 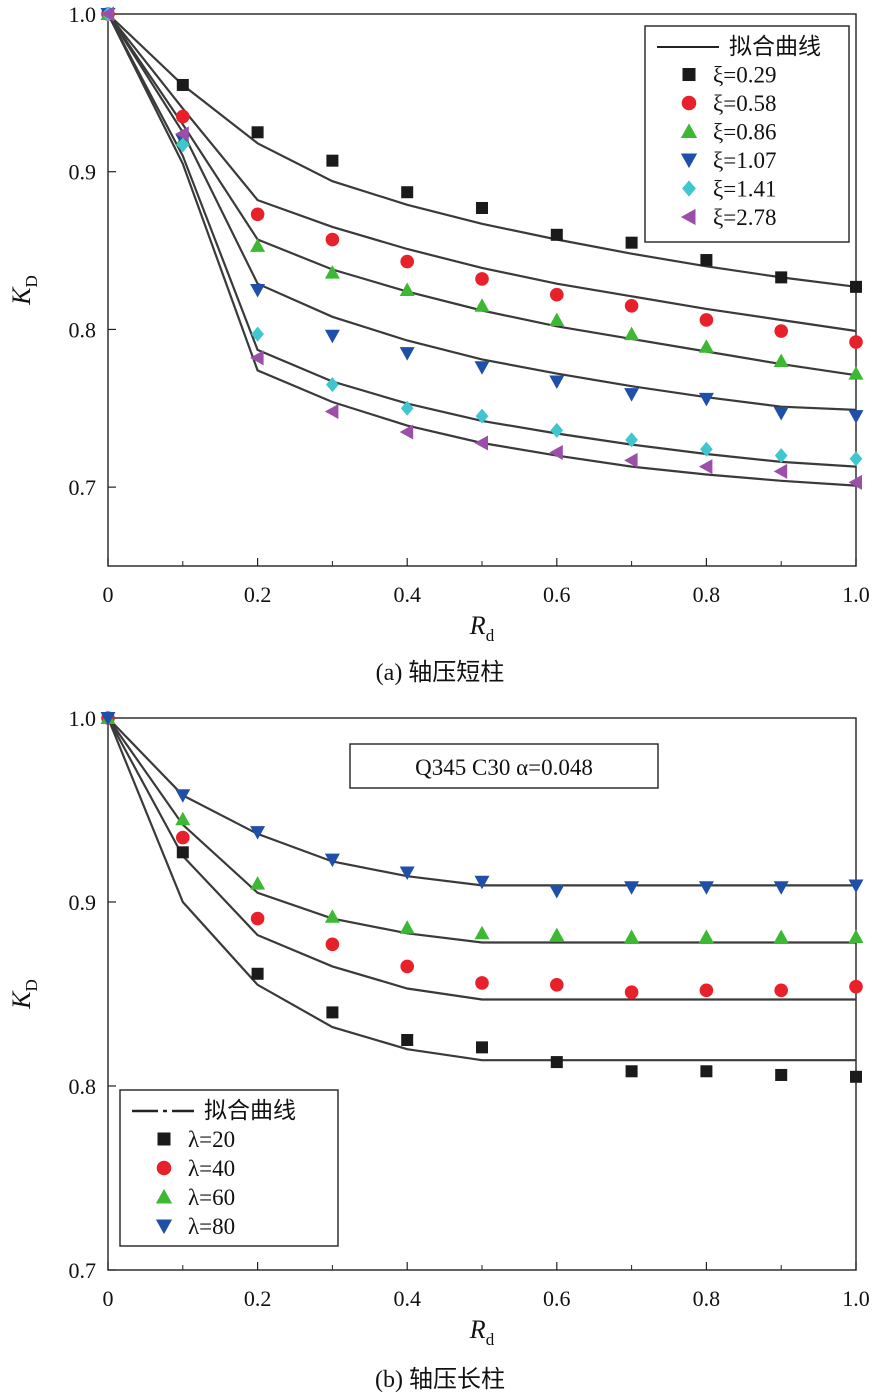 What do you see at coordinates (21, 1000) in the screenshot?
I see `y-axis-label-main: K` at bounding box center [21, 1000].